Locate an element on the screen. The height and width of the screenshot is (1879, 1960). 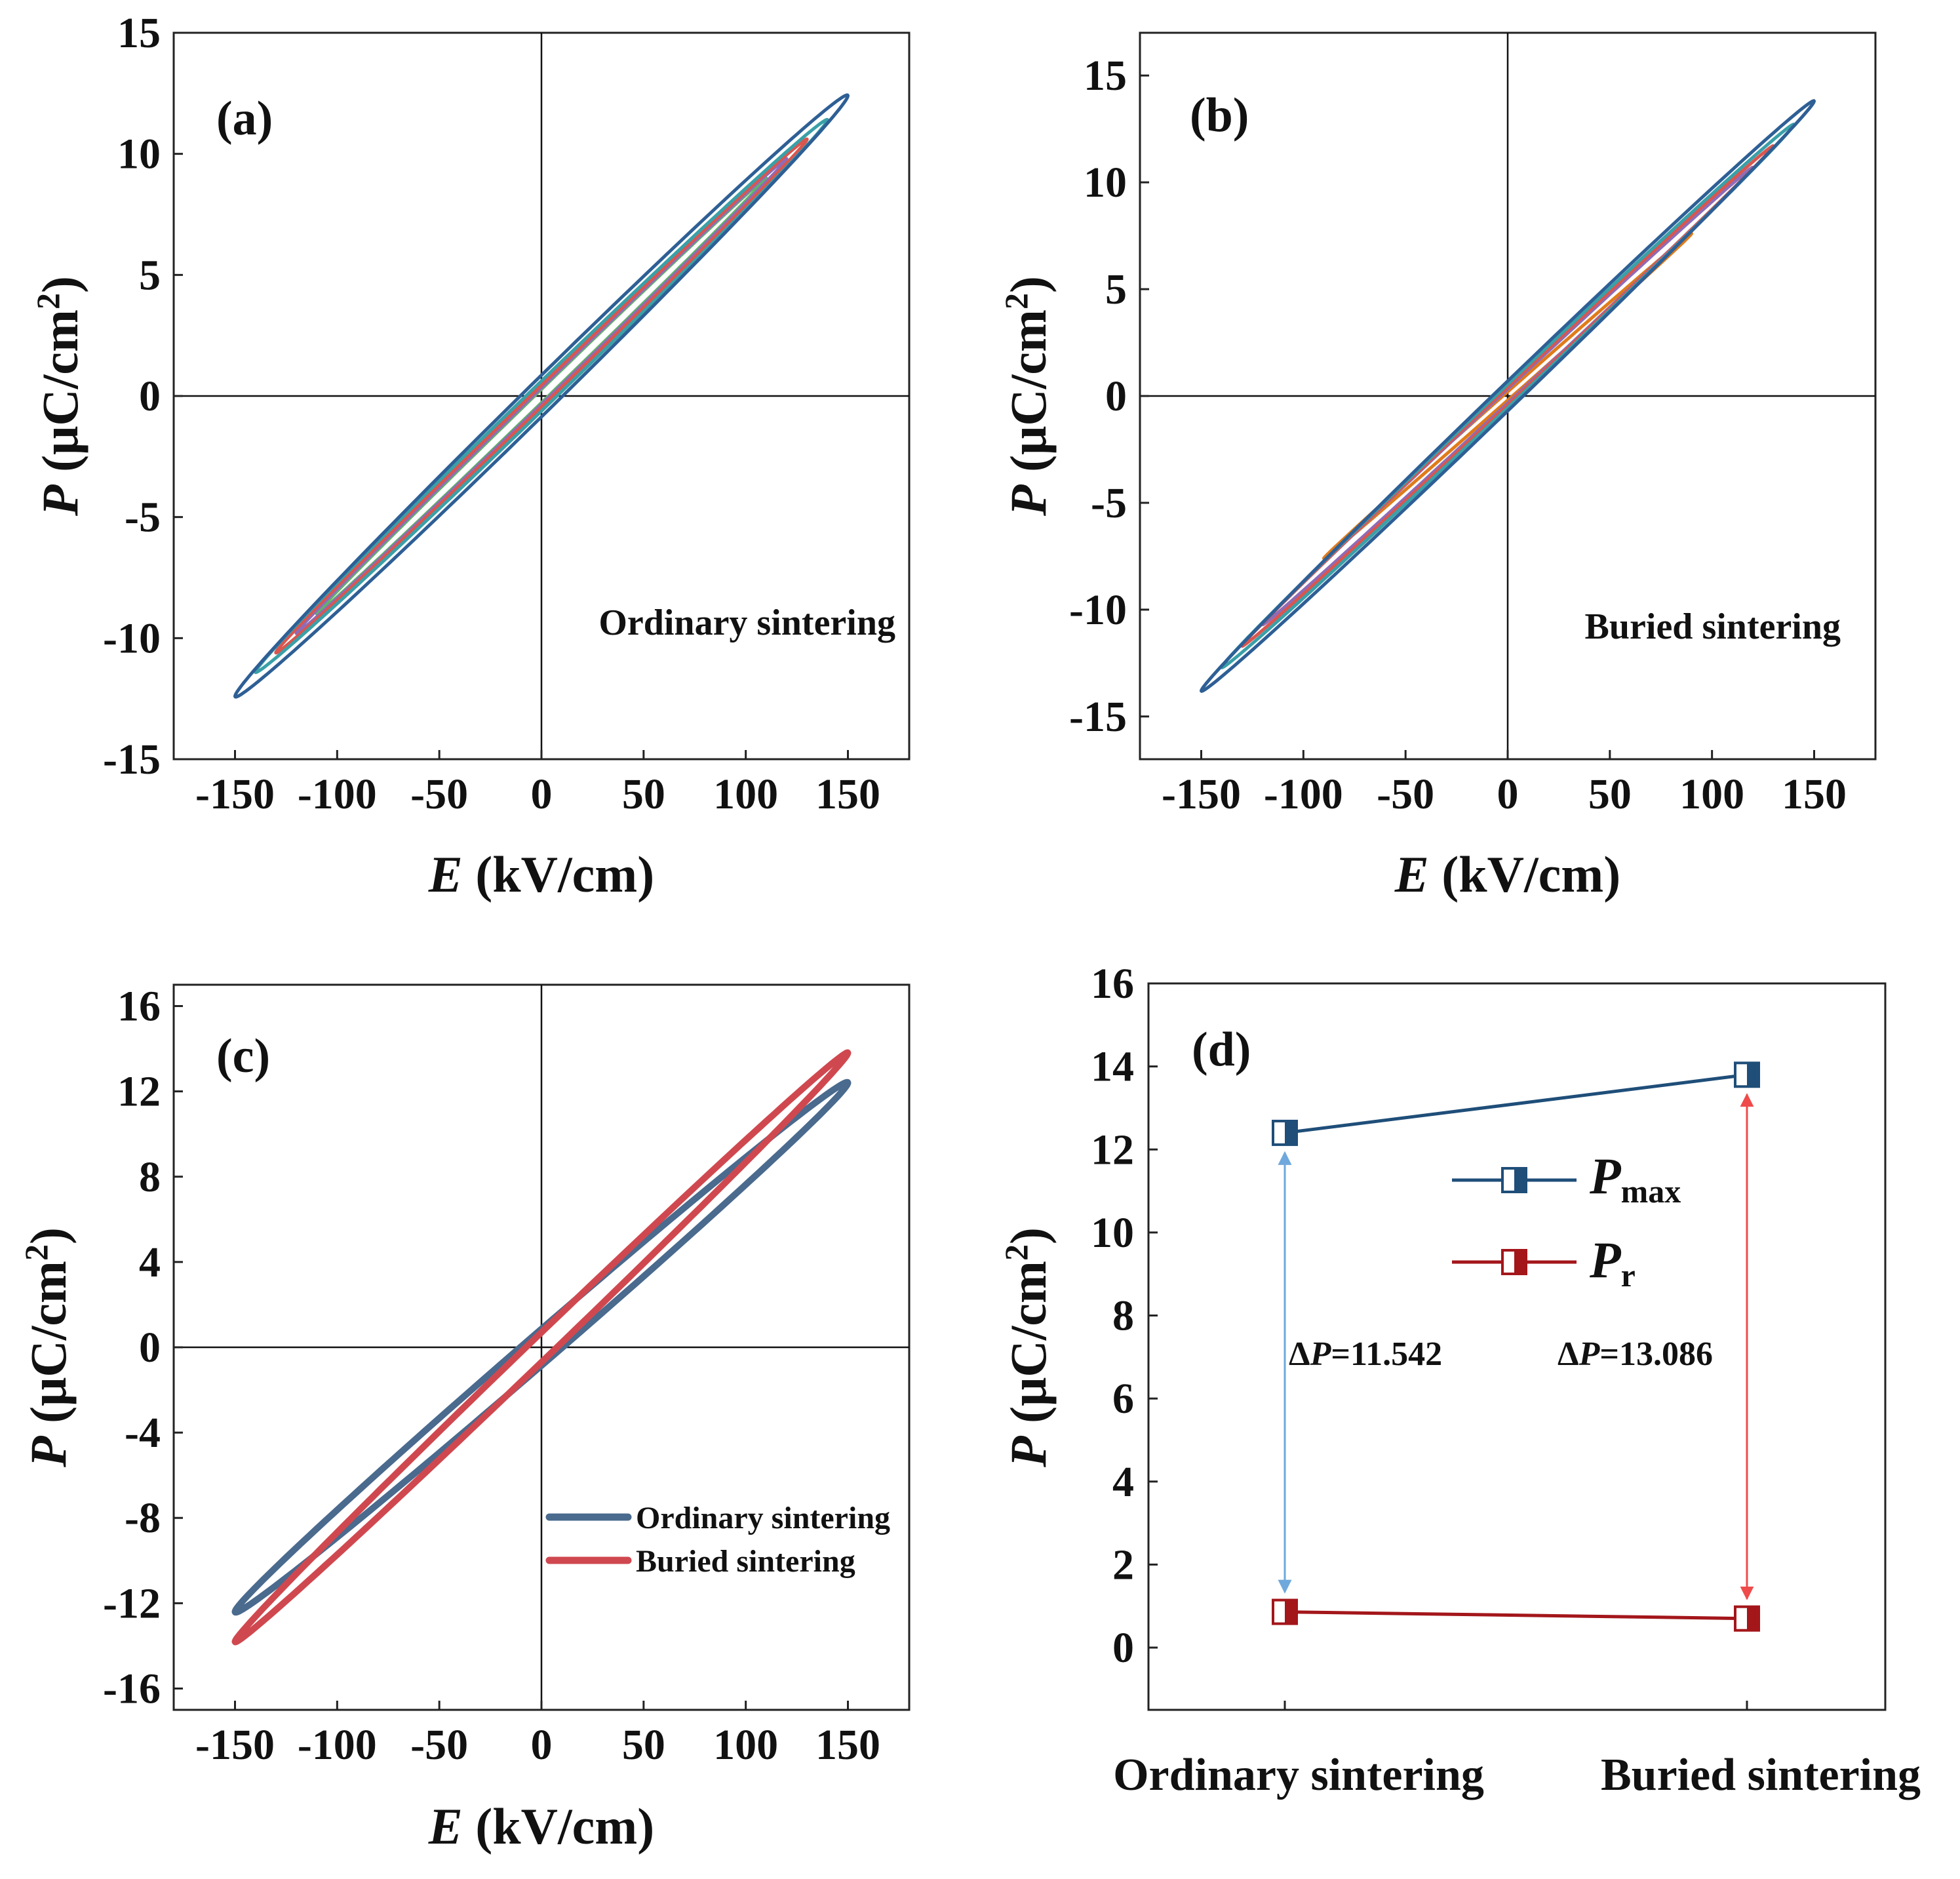
panel-c-xtick-label: 50 is located at coordinates (643, 1745).